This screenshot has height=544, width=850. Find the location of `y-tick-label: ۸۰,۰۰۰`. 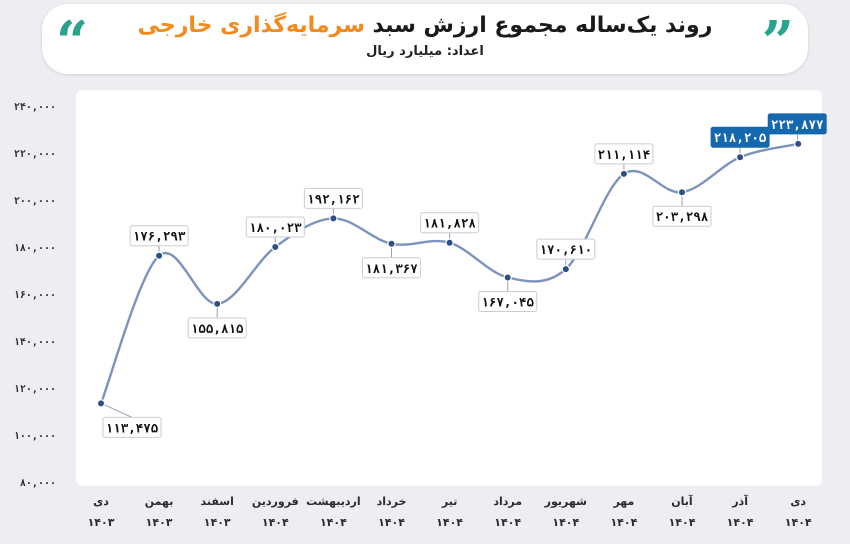

y-tick-label: ۸۰,۰۰۰ is located at coordinates (38, 483).